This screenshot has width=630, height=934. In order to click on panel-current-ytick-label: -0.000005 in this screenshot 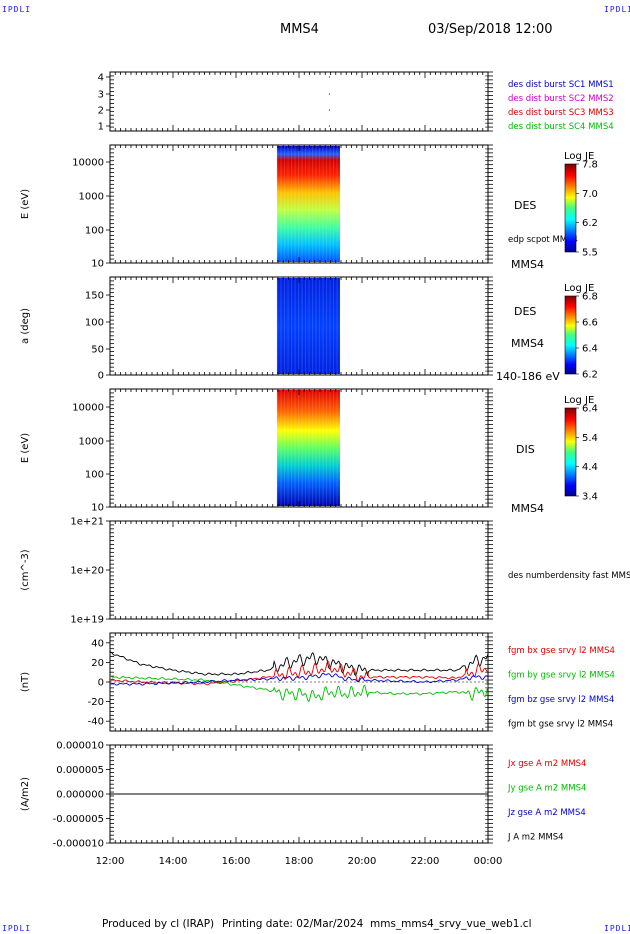, I will do `click(78, 819)`.